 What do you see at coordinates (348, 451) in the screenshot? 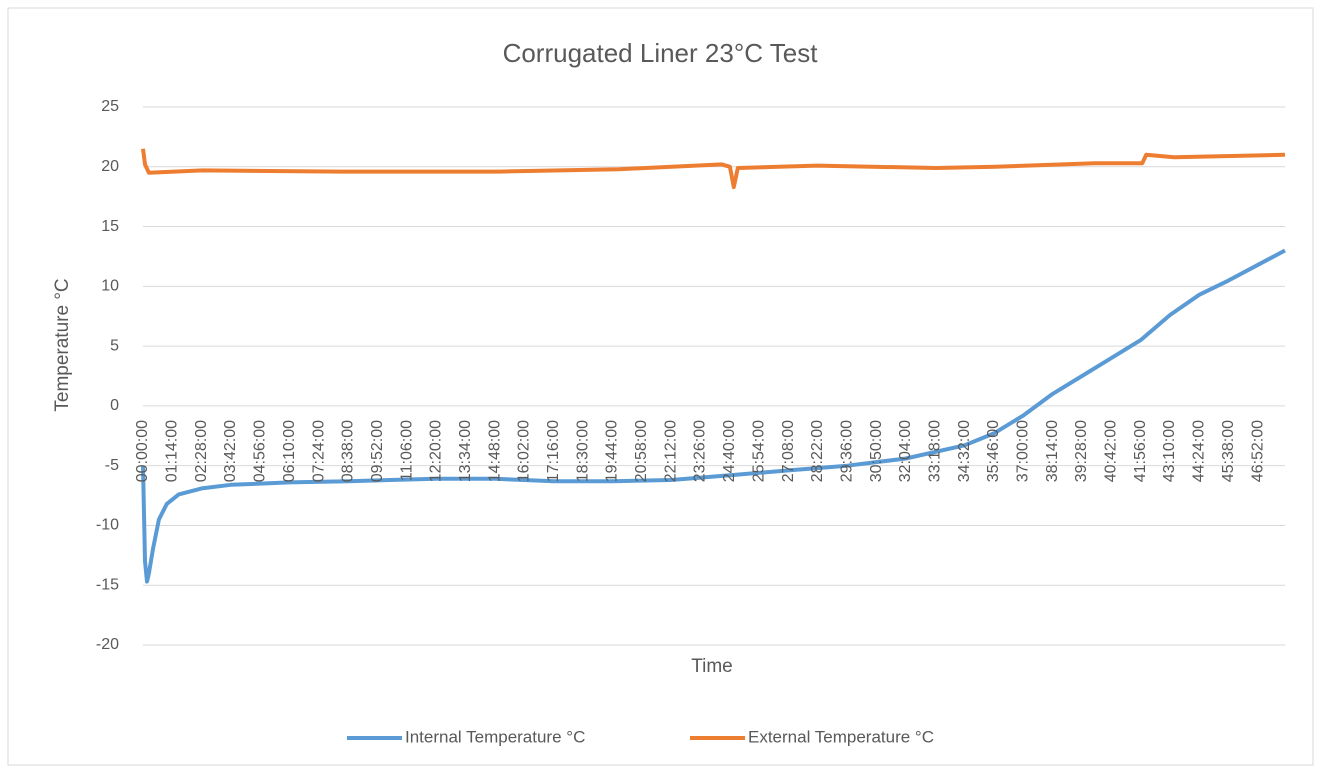
I see `x-tick-label: 08:38:00` at bounding box center [348, 451].